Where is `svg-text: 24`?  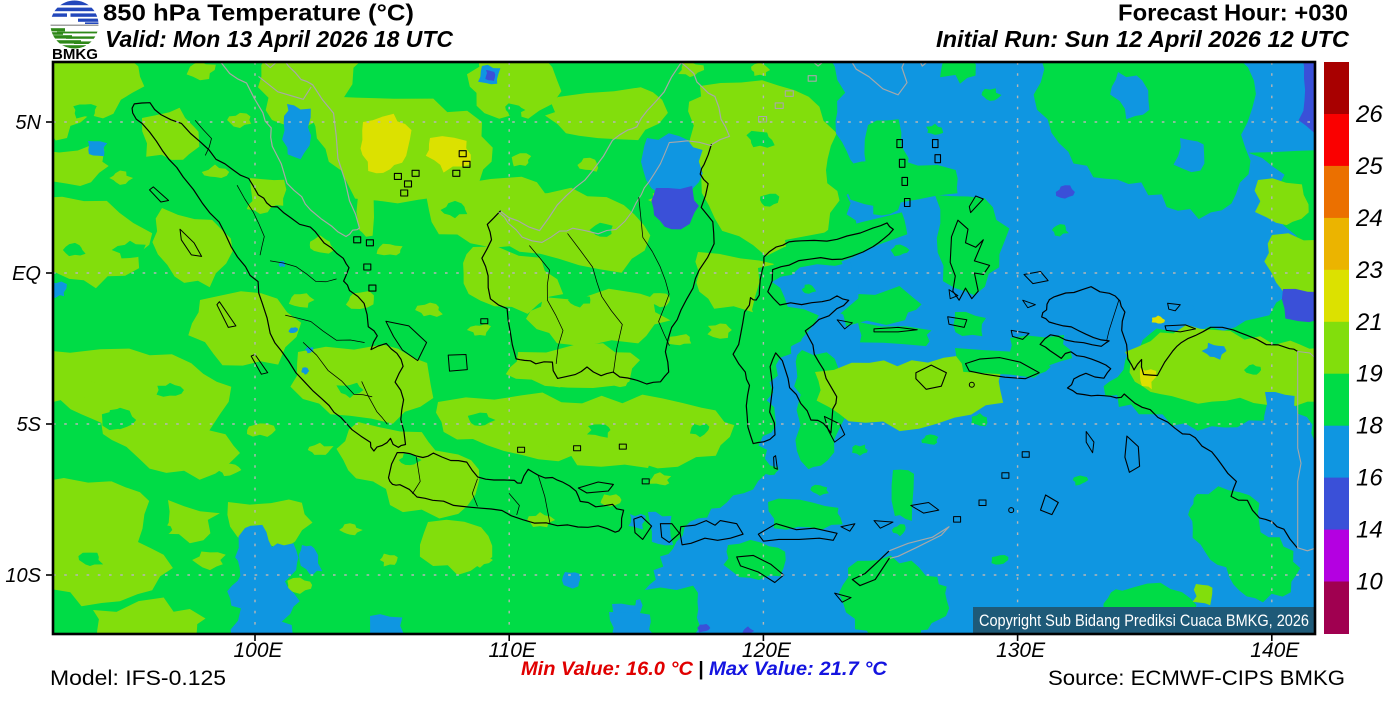 svg-text: 24 is located at coordinates (1369, 218).